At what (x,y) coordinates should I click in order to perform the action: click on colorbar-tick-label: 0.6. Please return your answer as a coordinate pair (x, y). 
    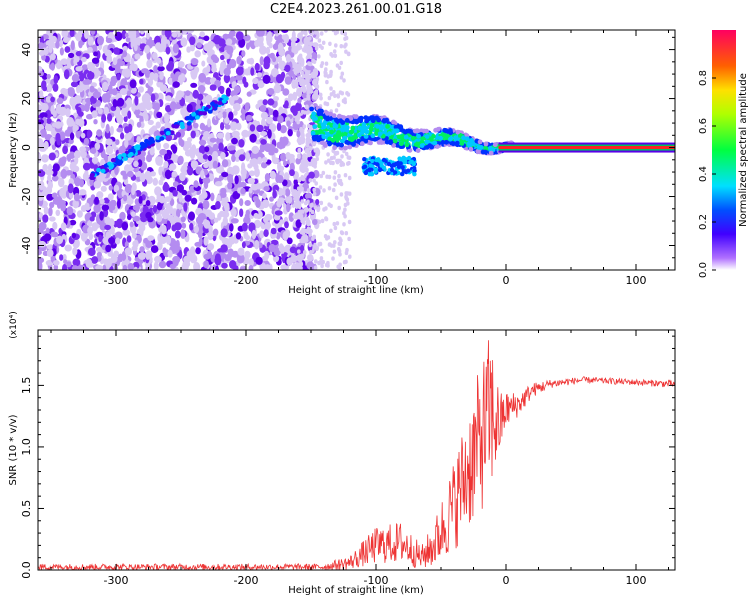
    Looking at the image, I should click on (703, 126).